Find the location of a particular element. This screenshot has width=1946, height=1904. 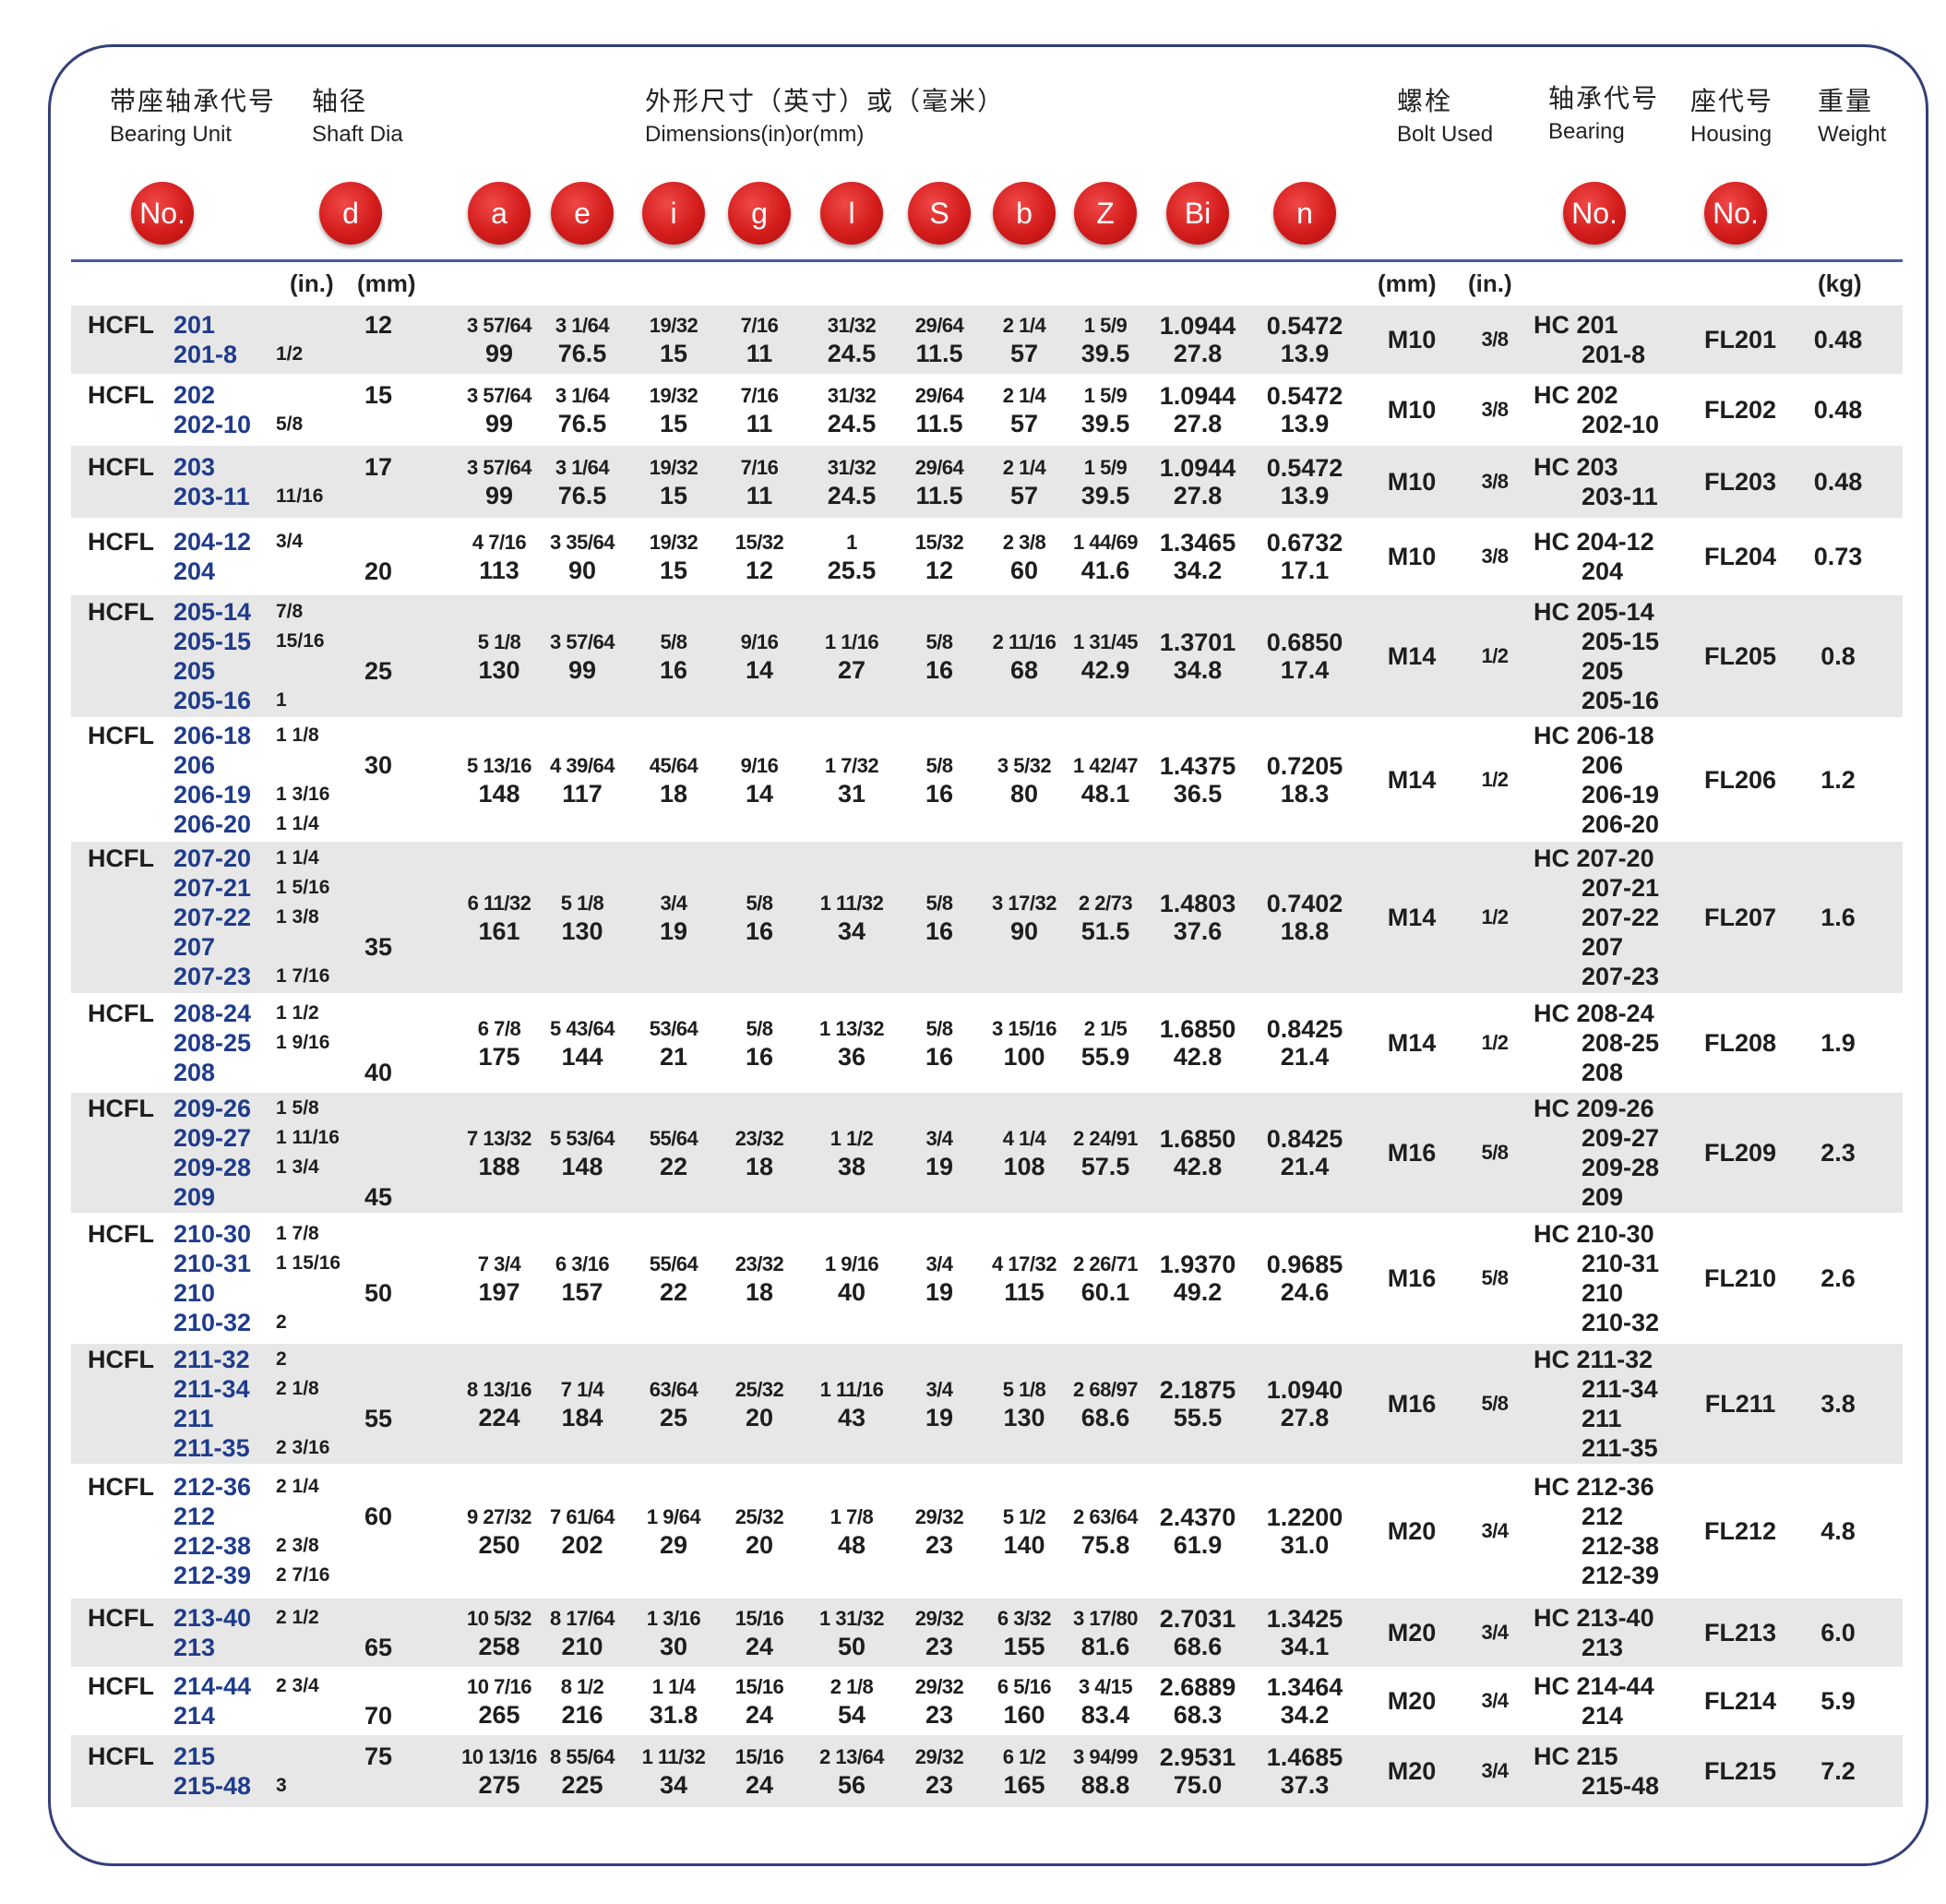

shaft-dia-mm: 45 is located at coordinates (378, 1197).